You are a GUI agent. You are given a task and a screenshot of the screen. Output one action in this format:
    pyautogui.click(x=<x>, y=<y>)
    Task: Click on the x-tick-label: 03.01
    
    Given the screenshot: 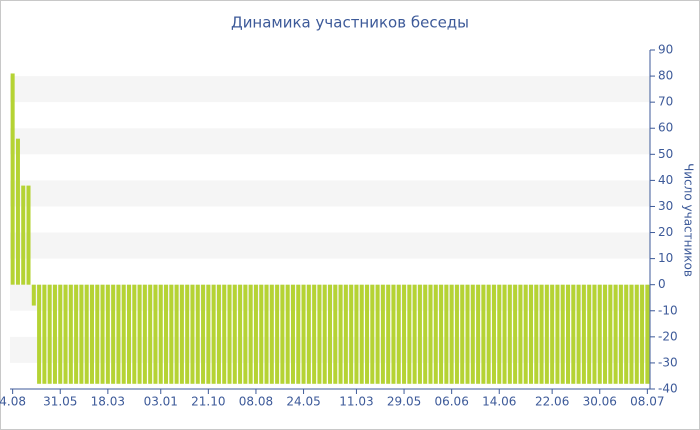 What is the action you would take?
    pyautogui.click(x=161, y=402)
    